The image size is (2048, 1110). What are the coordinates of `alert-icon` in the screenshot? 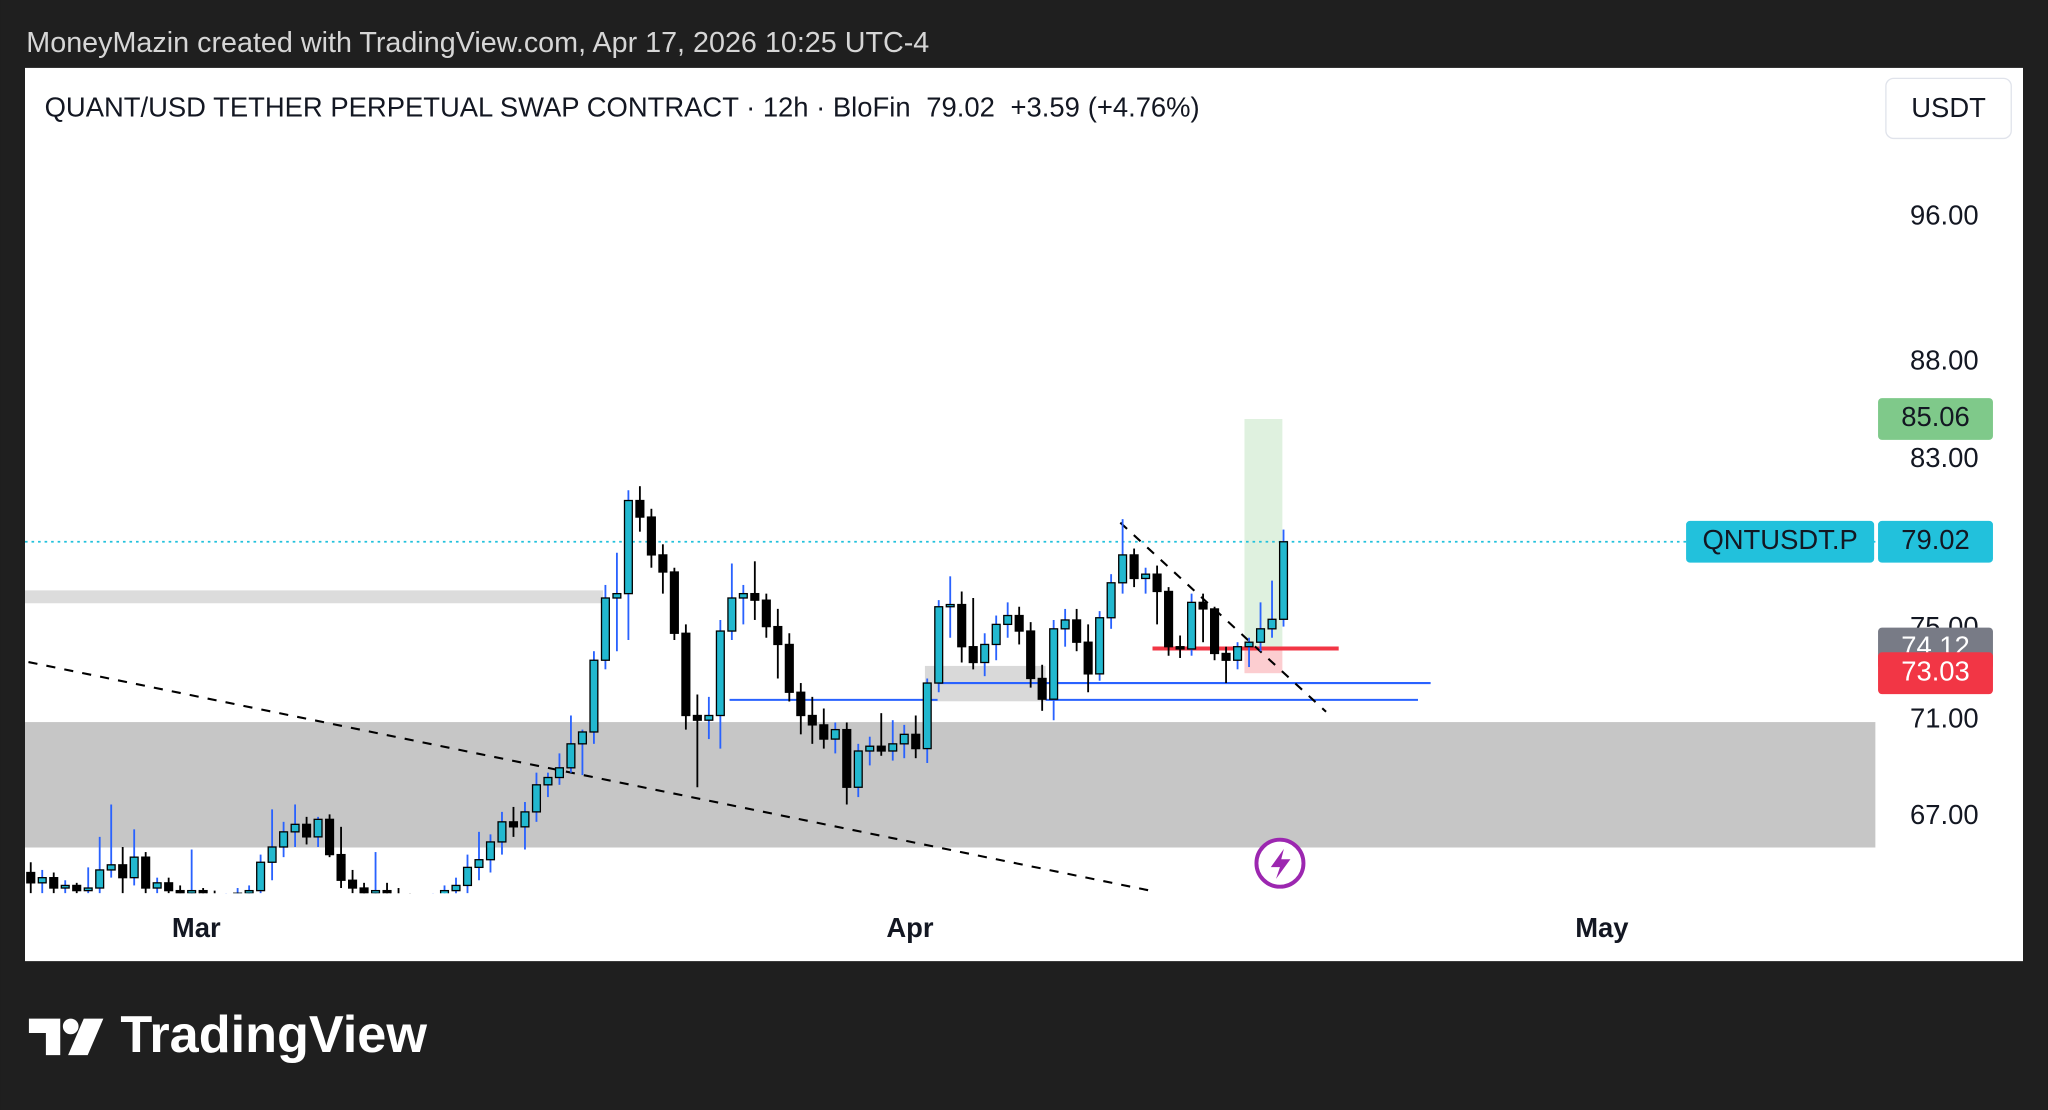 It's located at (1280, 863).